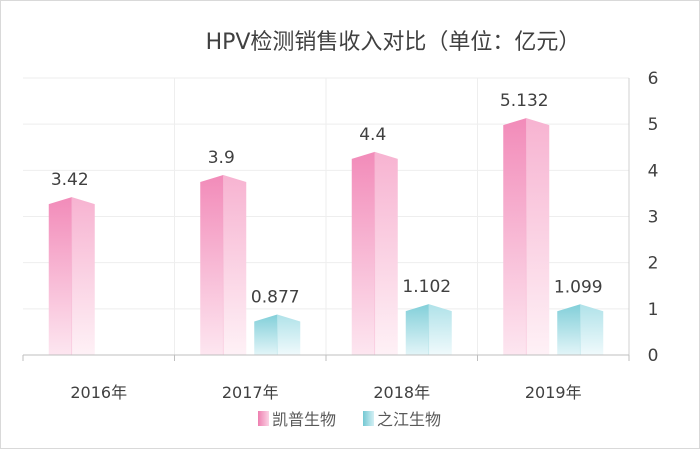 The height and width of the screenshot is (450, 700). I want to click on x-axis: 2016年 2017年 2018年 2019年, so click(326, 378).